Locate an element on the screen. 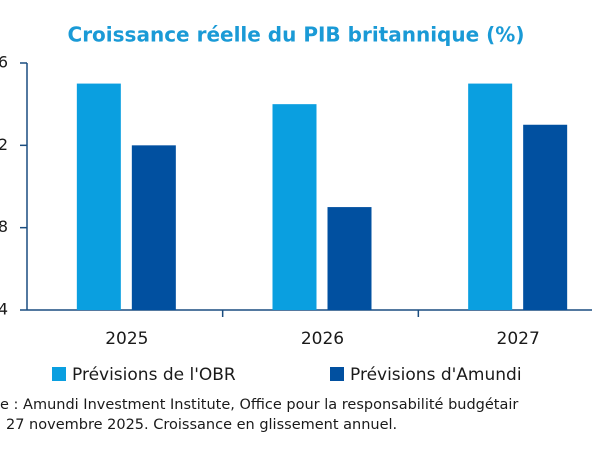 This screenshot has height=450, width=592. x-tick-label: 2026 is located at coordinates (322, 339).